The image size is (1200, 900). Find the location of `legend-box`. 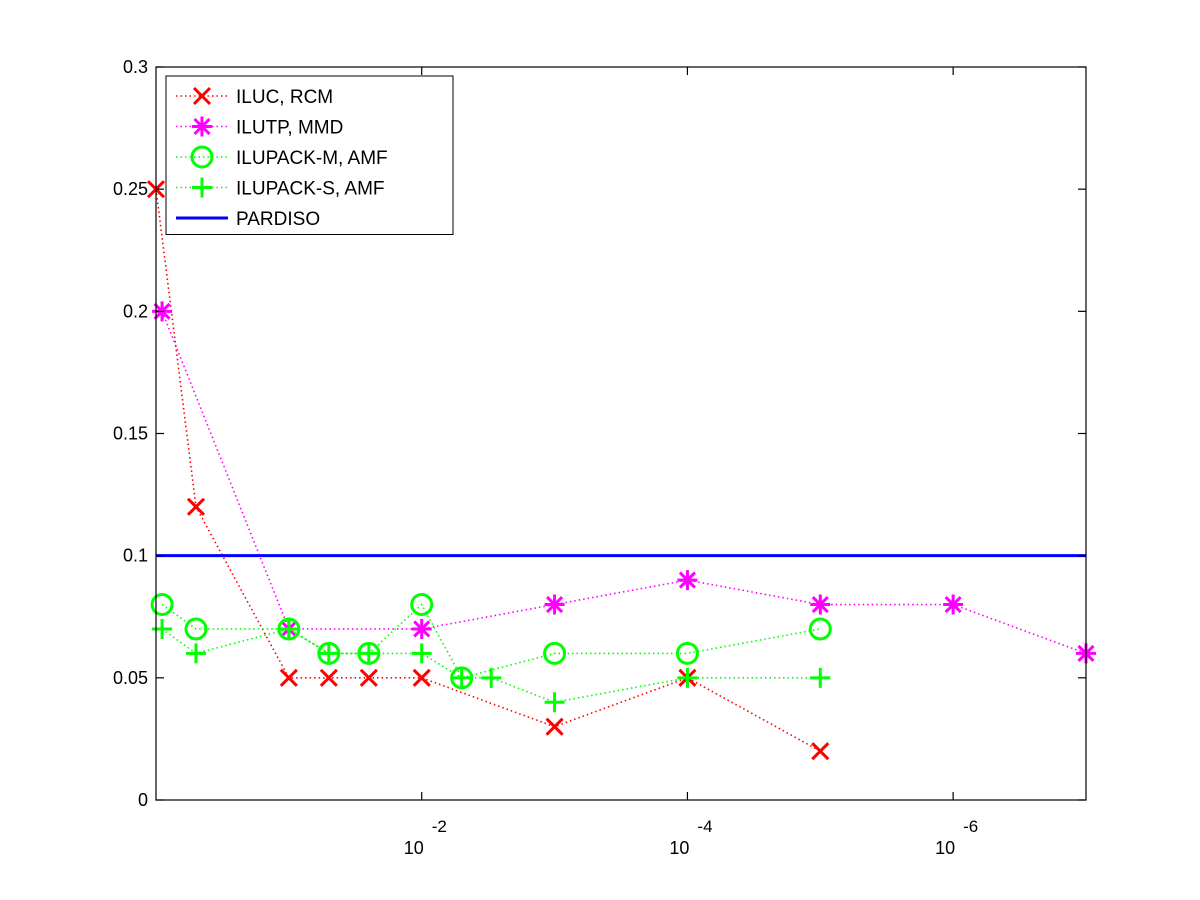

legend-box is located at coordinates (309, 155).